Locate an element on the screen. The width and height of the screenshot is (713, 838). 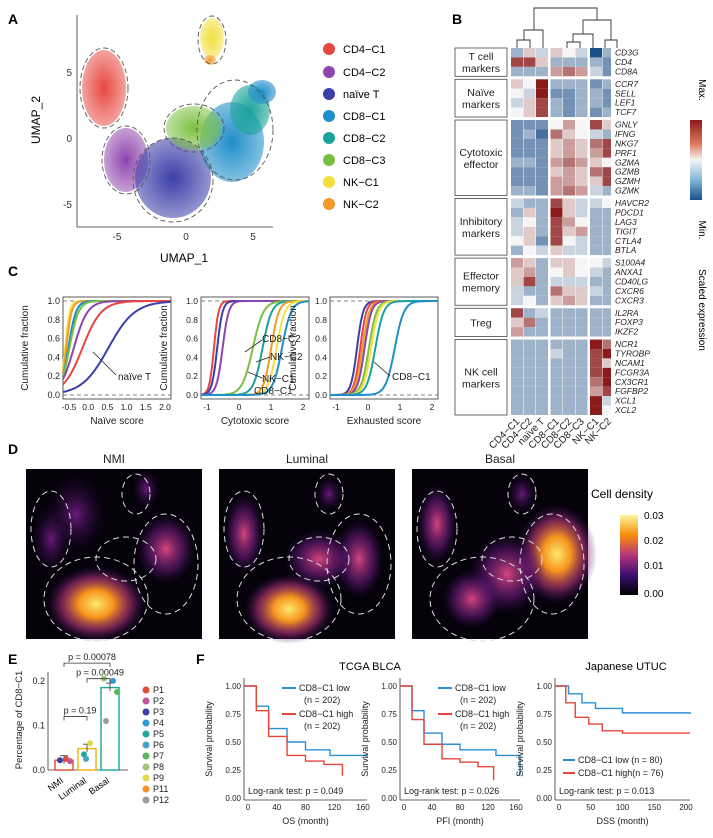
gene-label: PRF1 is located at coordinates (626, 153).